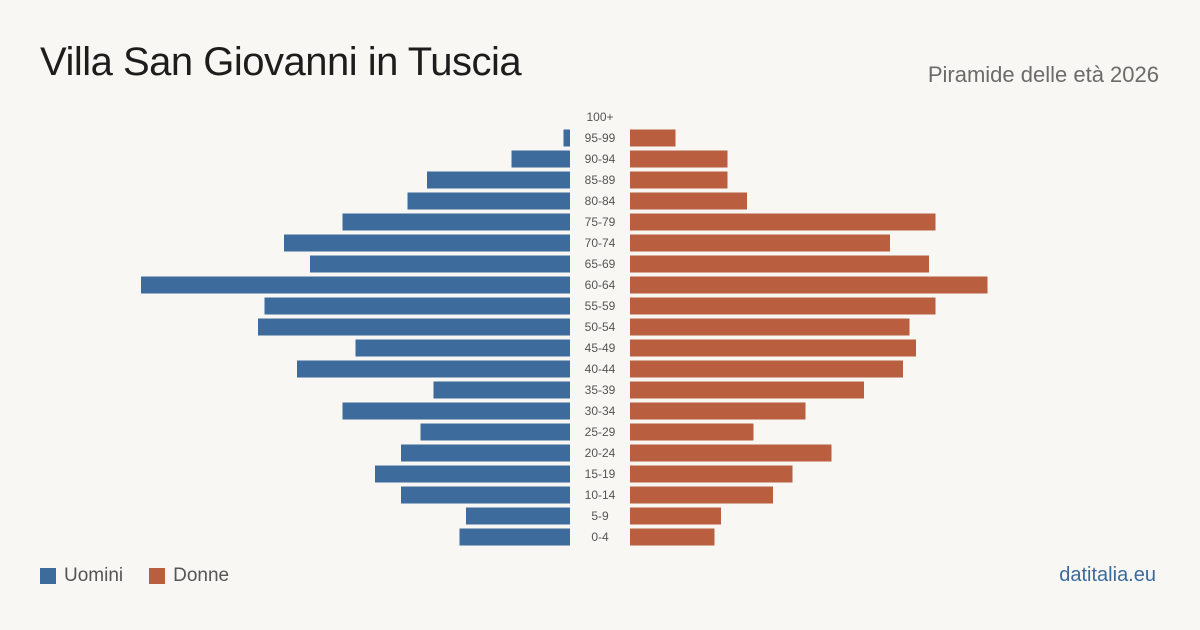 Image resolution: width=1200 pixels, height=630 pixels. Describe the element at coordinates (600, 327) in the screenshot. I see `age-label: 50-54` at that location.